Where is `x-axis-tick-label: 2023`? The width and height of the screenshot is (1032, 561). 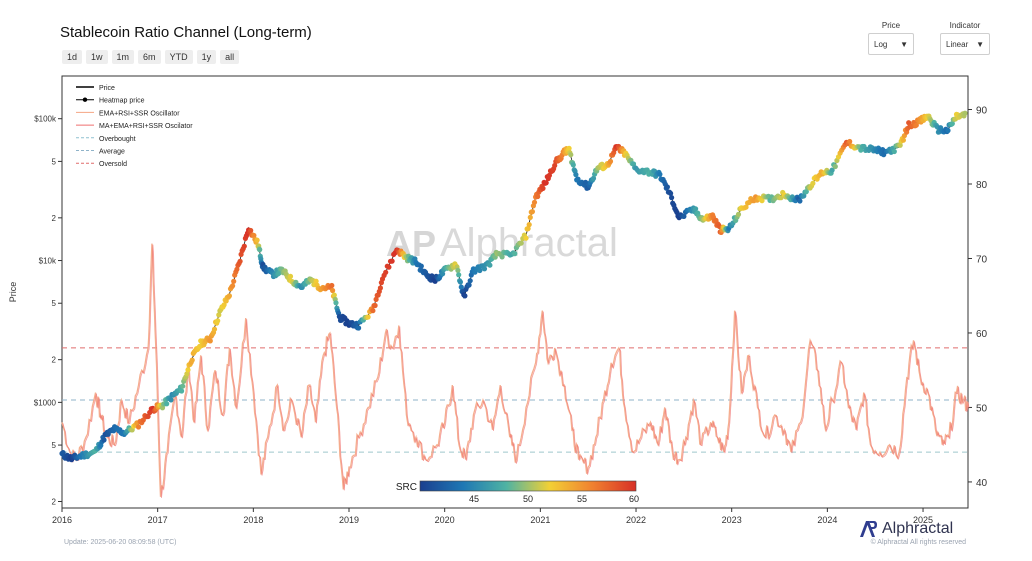 x-axis-tick-label: 2023 is located at coordinates (732, 520).